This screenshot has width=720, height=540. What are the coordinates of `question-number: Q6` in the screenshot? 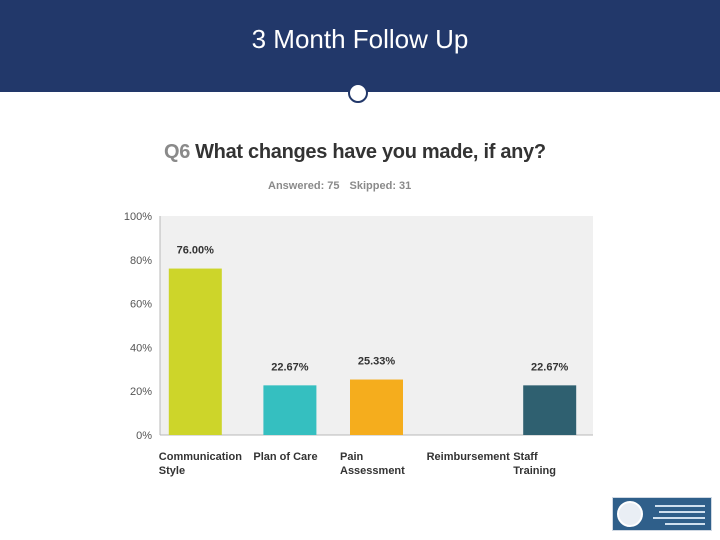 It's located at (177, 152).